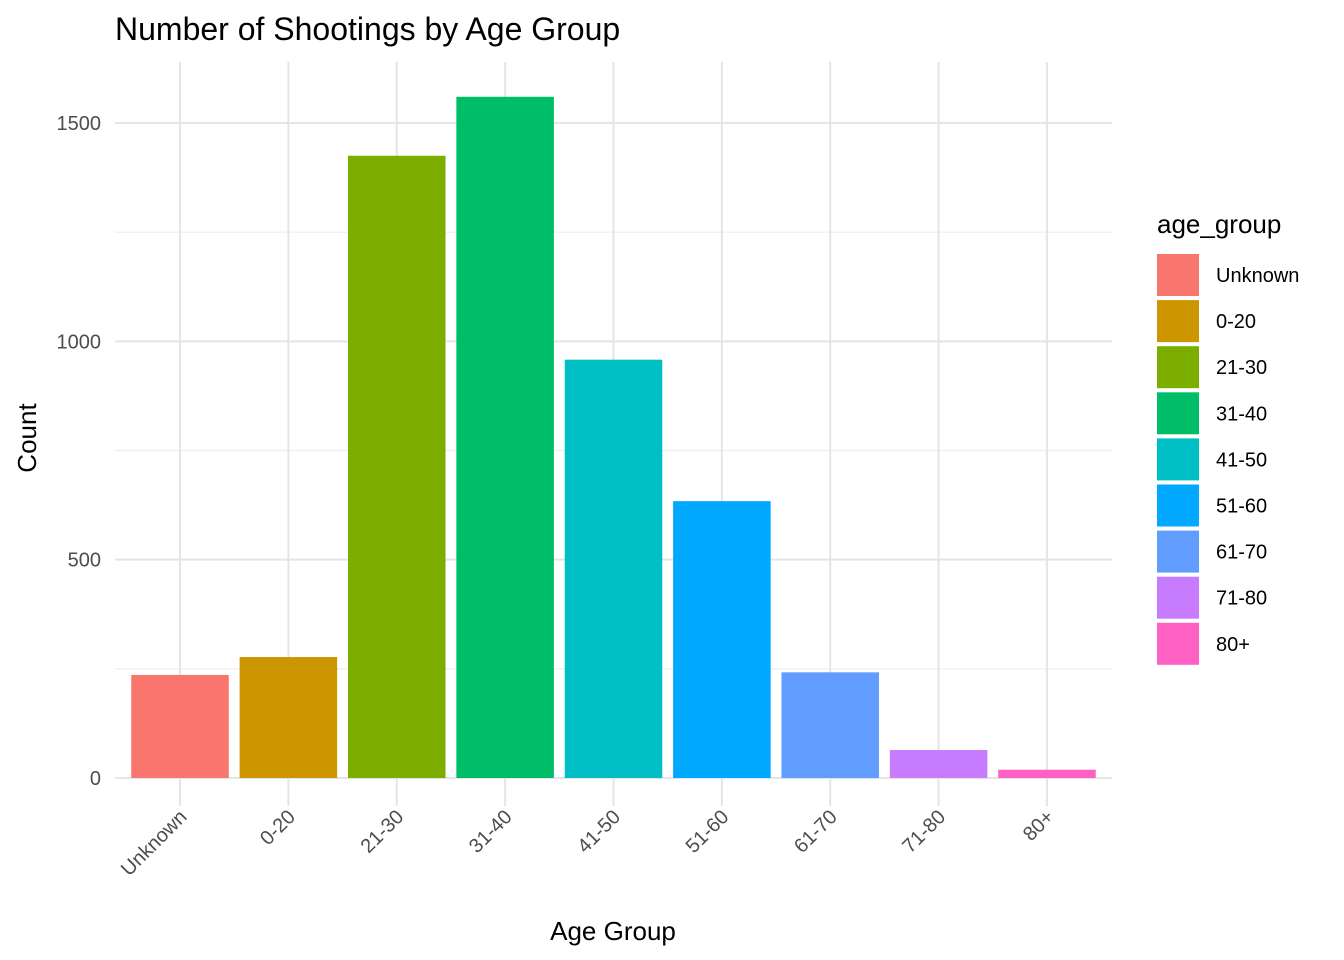 Image resolution: width=1344 pixels, height=960 pixels. I want to click on legend-label: 51-60, so click(1241, 507).